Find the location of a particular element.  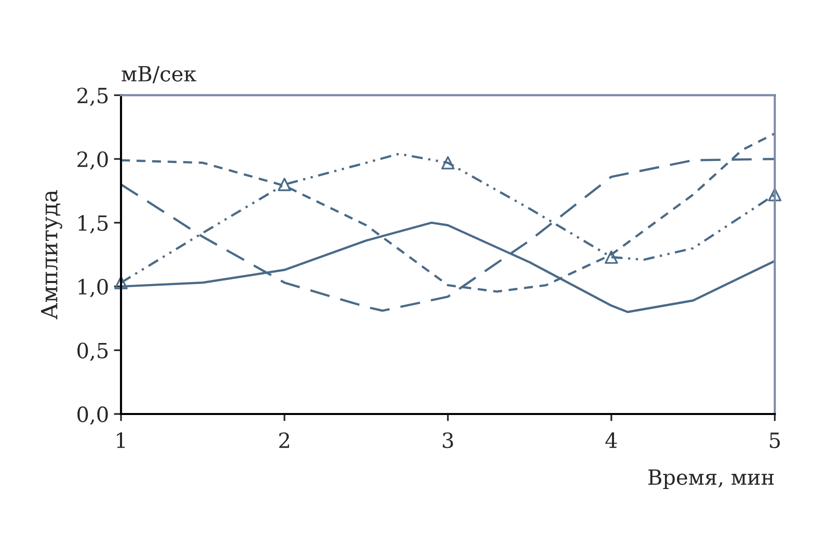

y-tick-label: 1,5 is located at coordinates (93, 224).